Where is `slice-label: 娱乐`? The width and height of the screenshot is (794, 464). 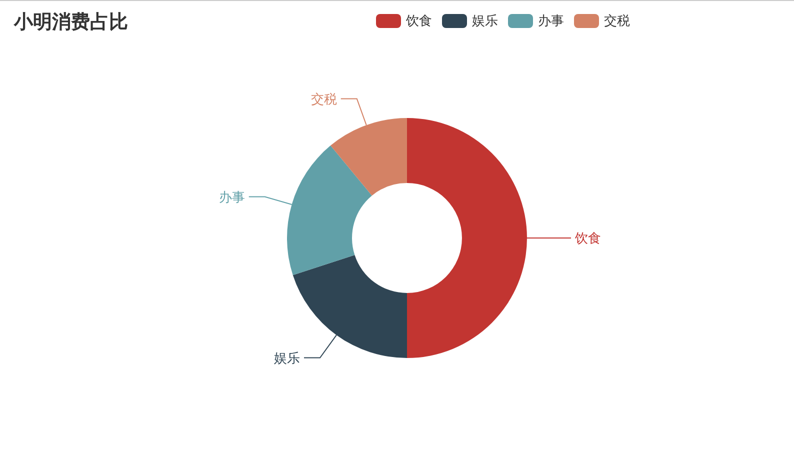 slice-label: 娱乐 is located at coordinates (287, 358).